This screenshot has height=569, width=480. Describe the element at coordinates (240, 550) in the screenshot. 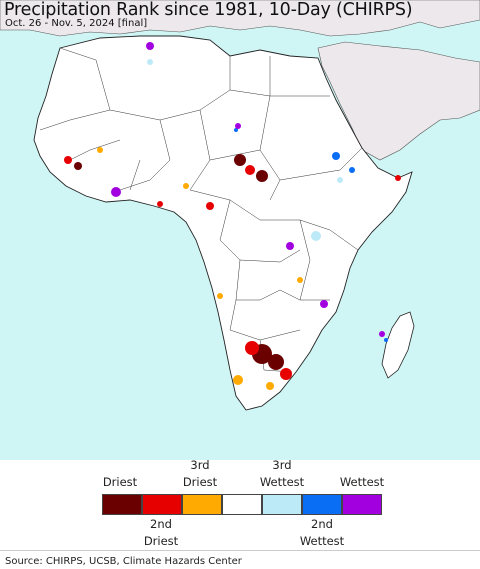

I see `footer-divider` at that location.